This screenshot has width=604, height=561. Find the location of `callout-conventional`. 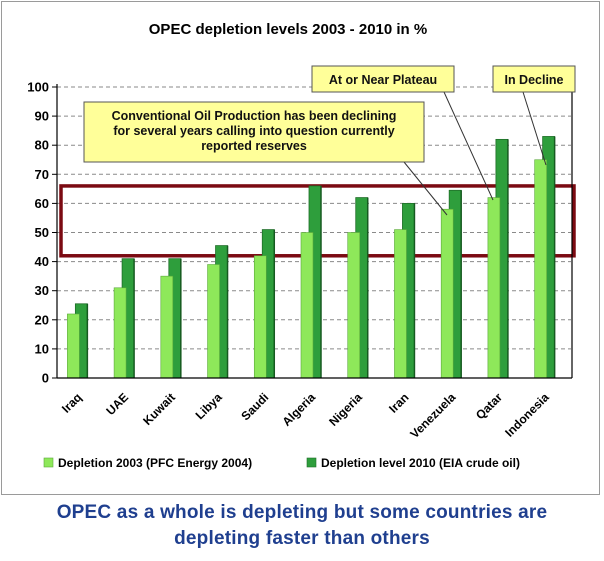

callout-conventional is located at coordinates (254, 132).